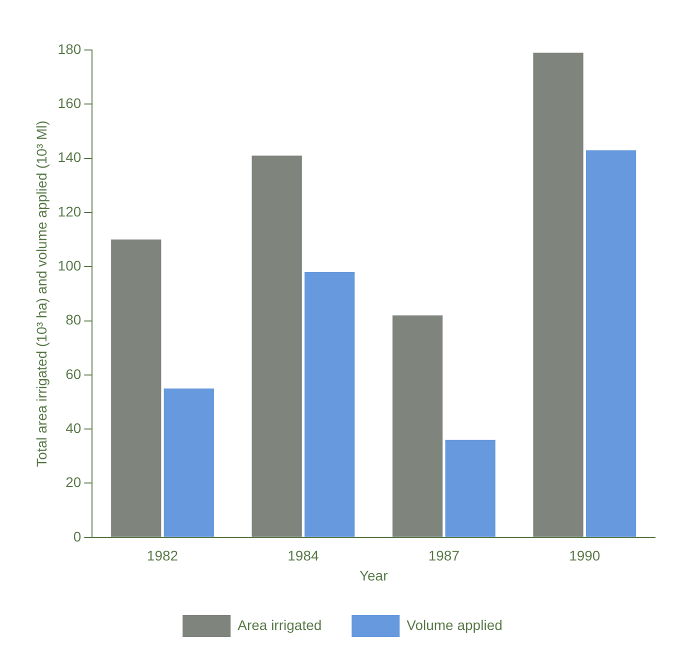  What do you see at coordinates (74, 374) in the screenshot?
I see `y-tick-label: 60` at bounding box center [74, 374].